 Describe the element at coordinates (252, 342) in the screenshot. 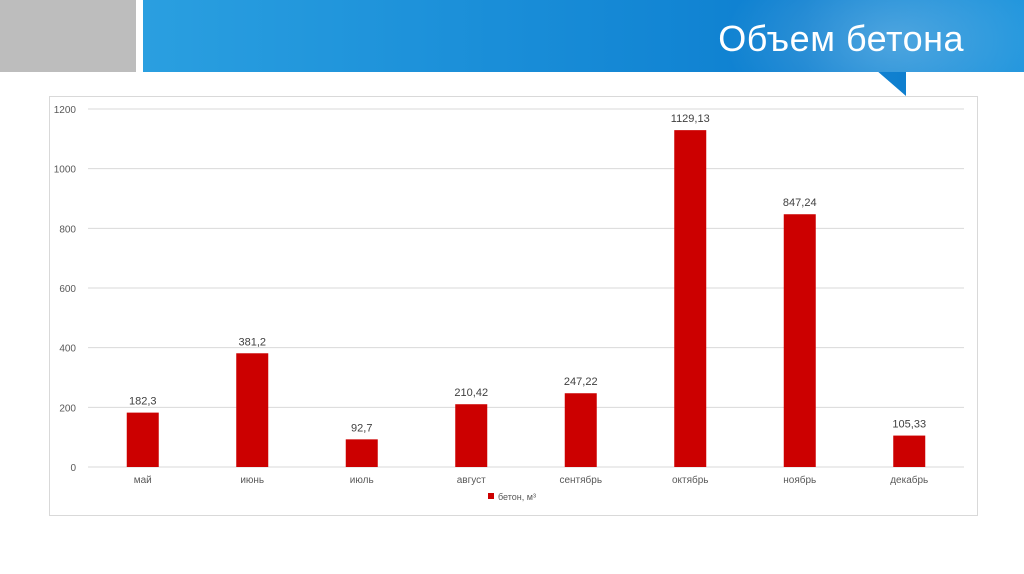

I see `data-label: 381,2` at that location.